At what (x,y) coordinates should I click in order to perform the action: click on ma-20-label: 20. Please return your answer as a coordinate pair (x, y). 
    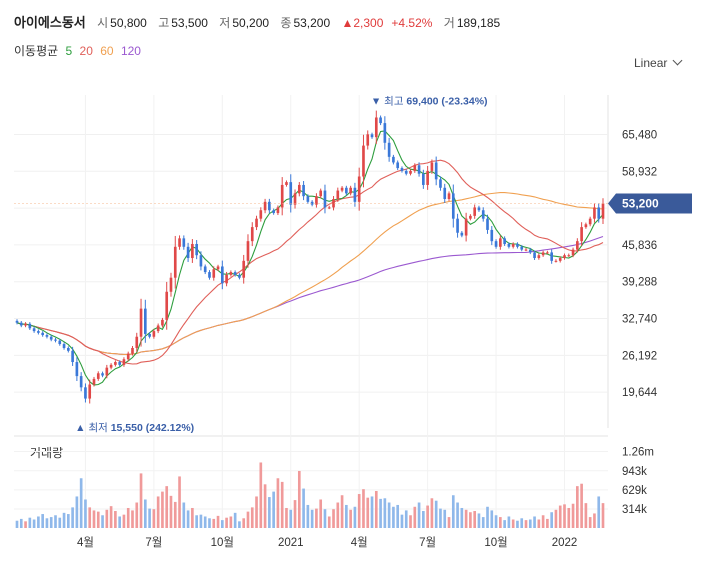
    Looking at the image, I should click on (86, 51).